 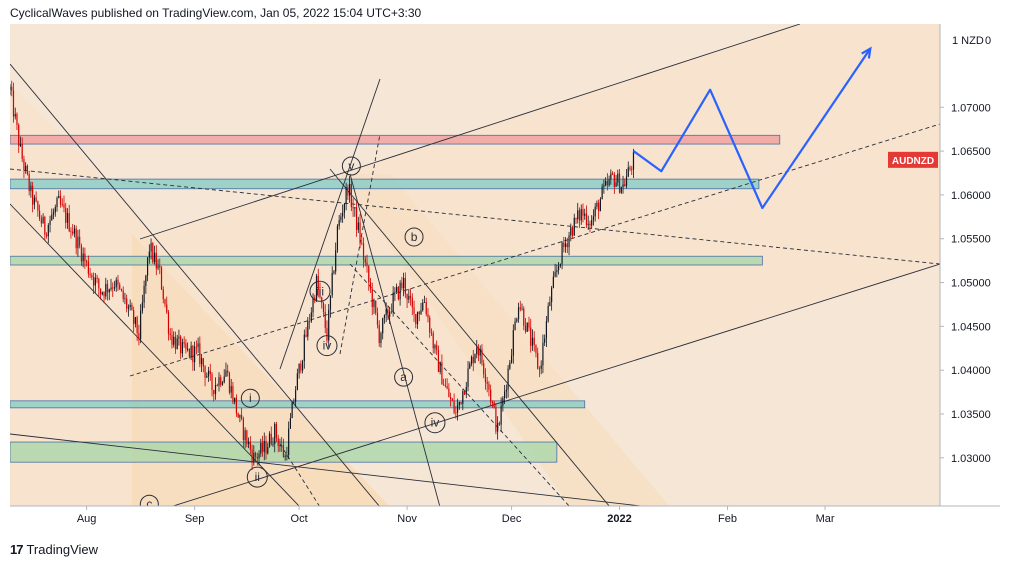 What do you see at coordinates (250, 398) in the screenshot?
I see `wave-label-i: i` at bounding box center [250, 398].